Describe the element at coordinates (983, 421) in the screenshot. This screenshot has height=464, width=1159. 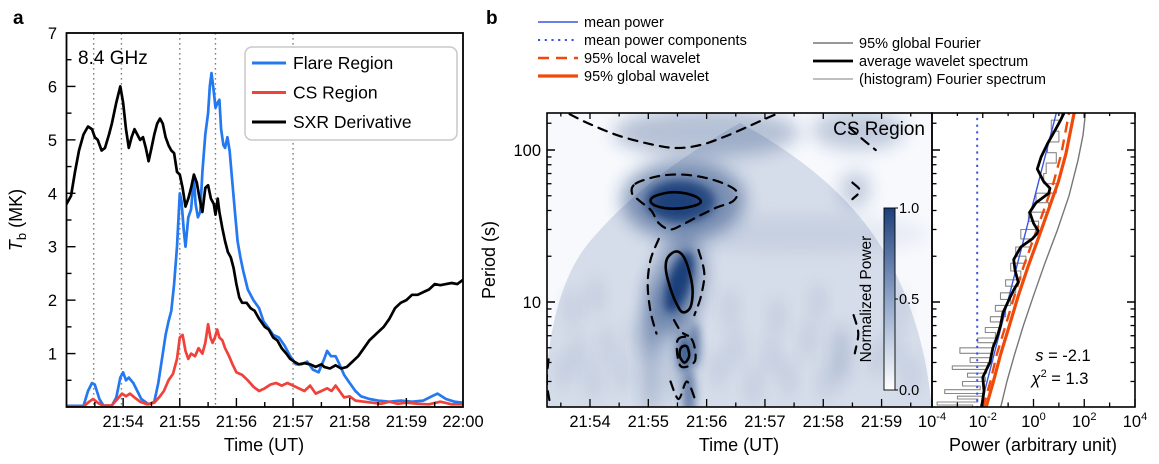
I see `fourier-x-tick-label: 10⁻²` at that location.